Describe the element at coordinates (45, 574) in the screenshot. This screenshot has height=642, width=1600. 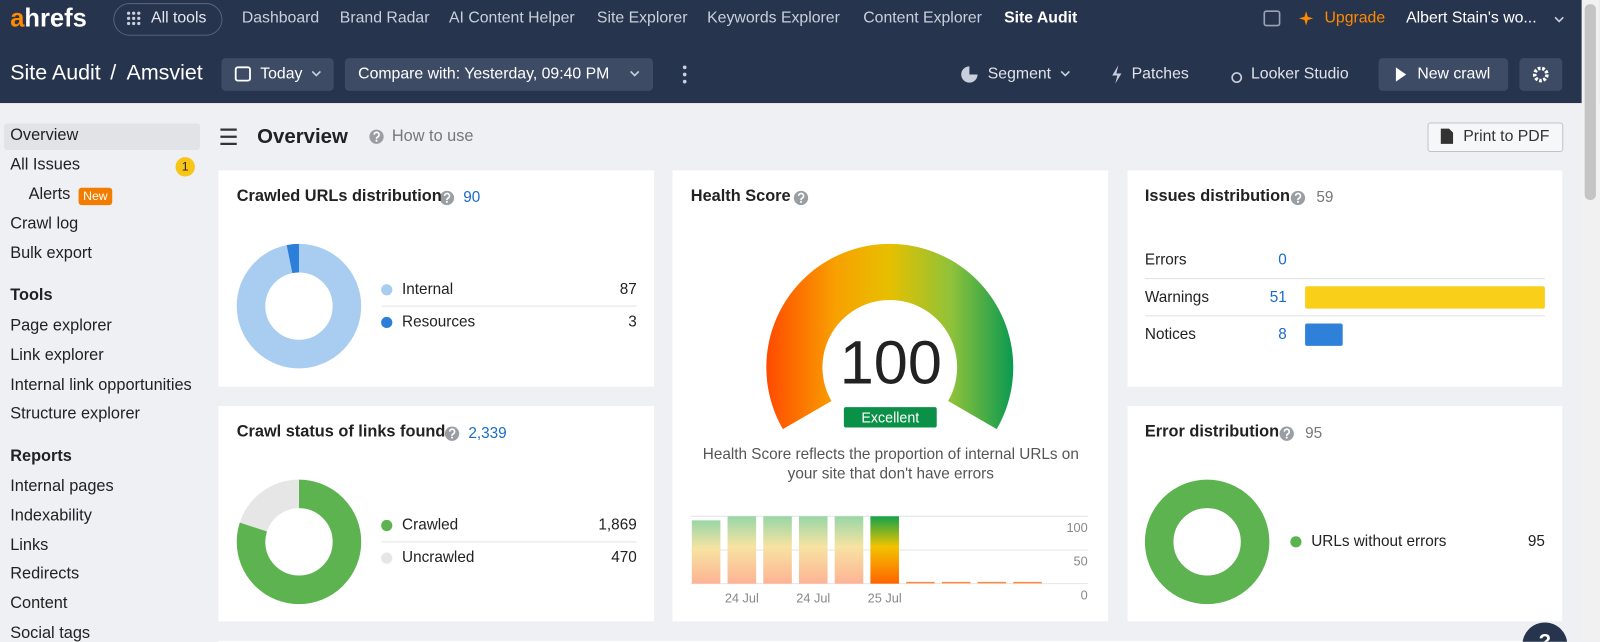
I see `sidebar-item: Redirects` at that location.